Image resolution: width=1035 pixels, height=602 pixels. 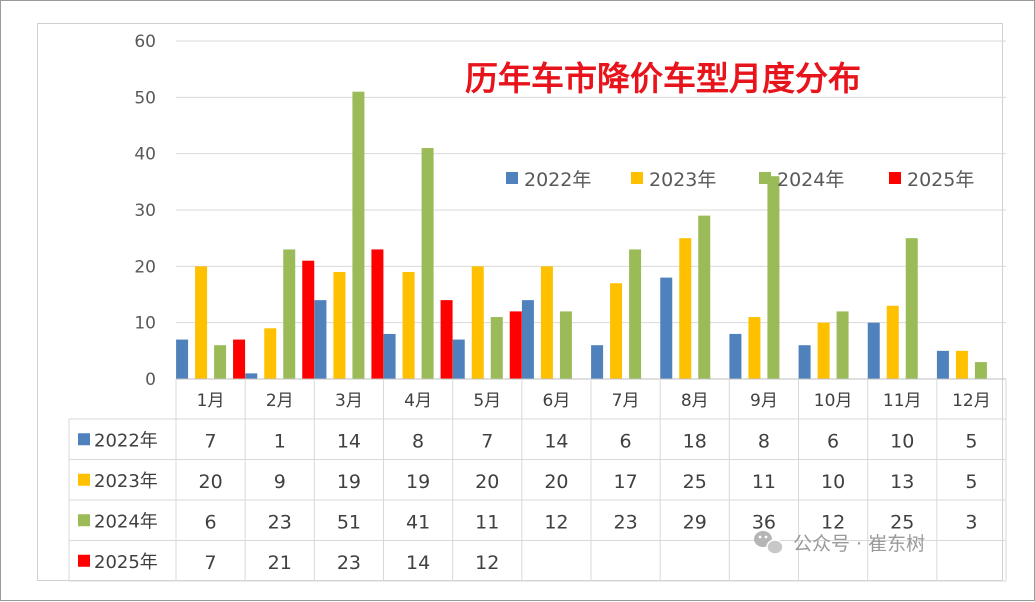 What do you see at coordinates (145, 267) in the screenshot?
I see `y-tick-label: 20` at bounding box center [145, 267].